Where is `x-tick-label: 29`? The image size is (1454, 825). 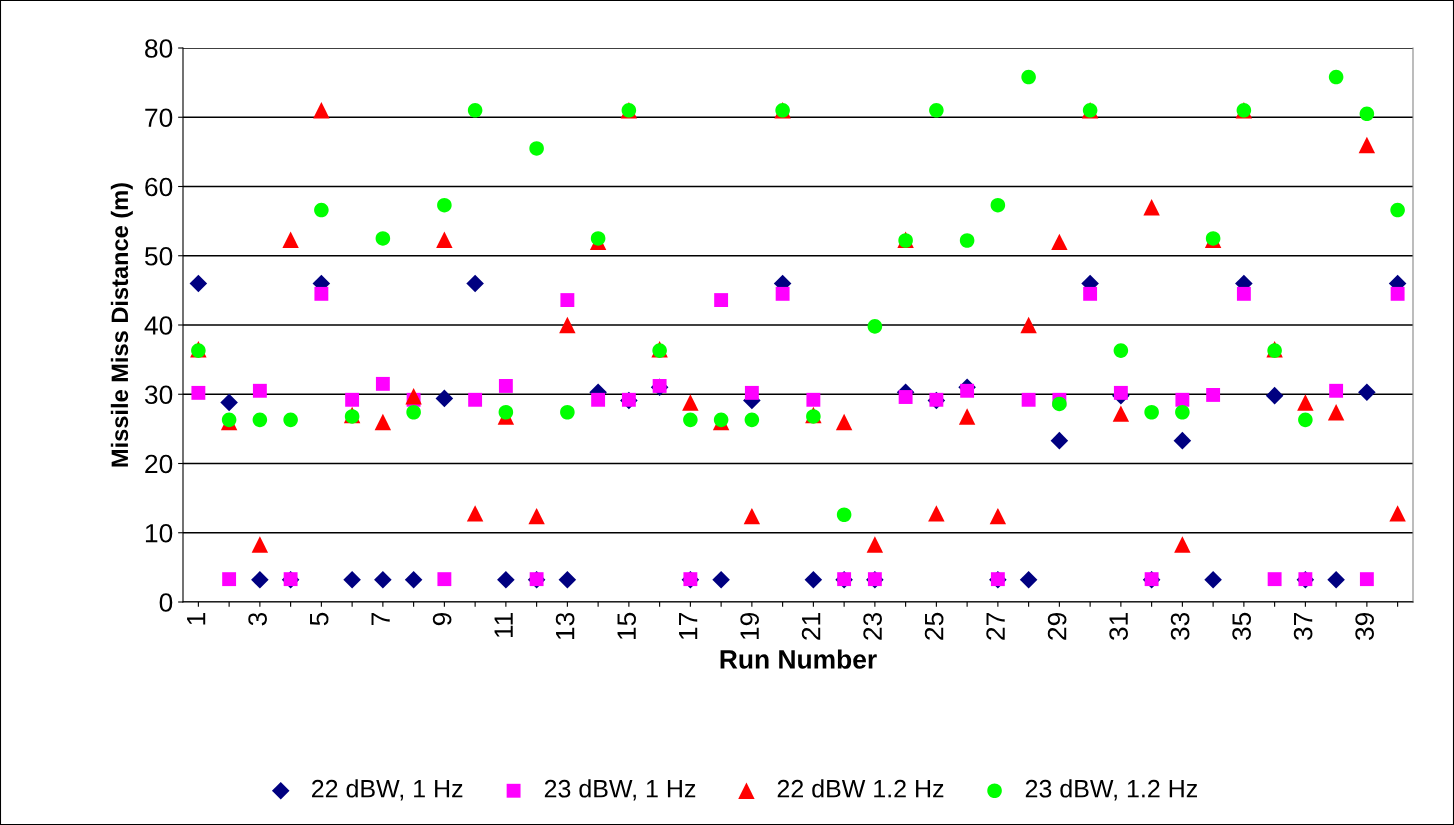 x-tick-label: 29 is located at coordinates (1057, 626).